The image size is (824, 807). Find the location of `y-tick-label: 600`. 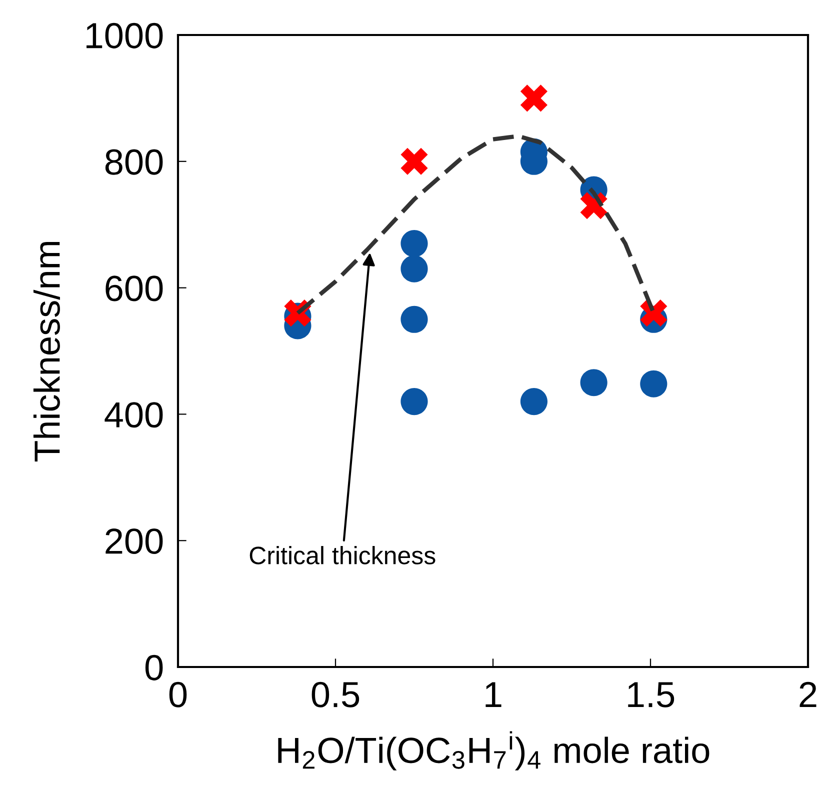

y-tick-label: 600 is located at coordinates (134, 289).